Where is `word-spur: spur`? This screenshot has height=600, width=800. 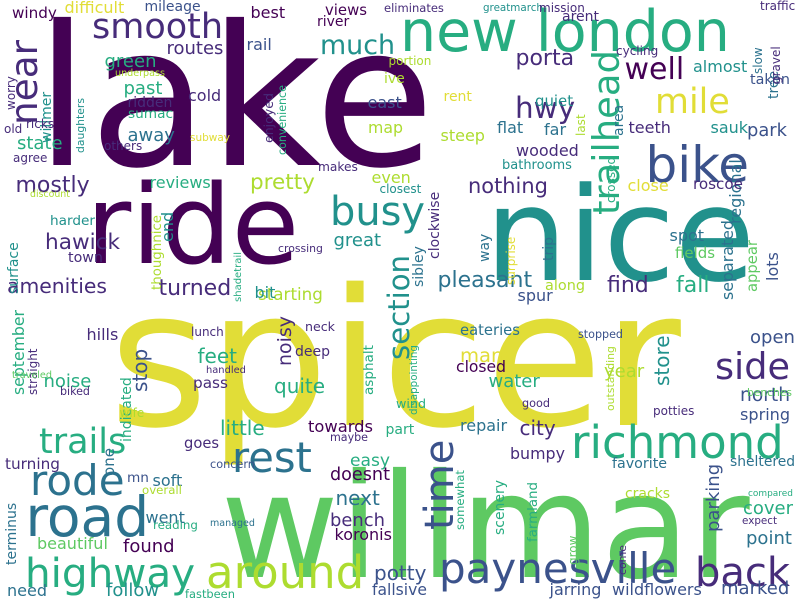 word-spur: spur is located at coordinates (535, 295).